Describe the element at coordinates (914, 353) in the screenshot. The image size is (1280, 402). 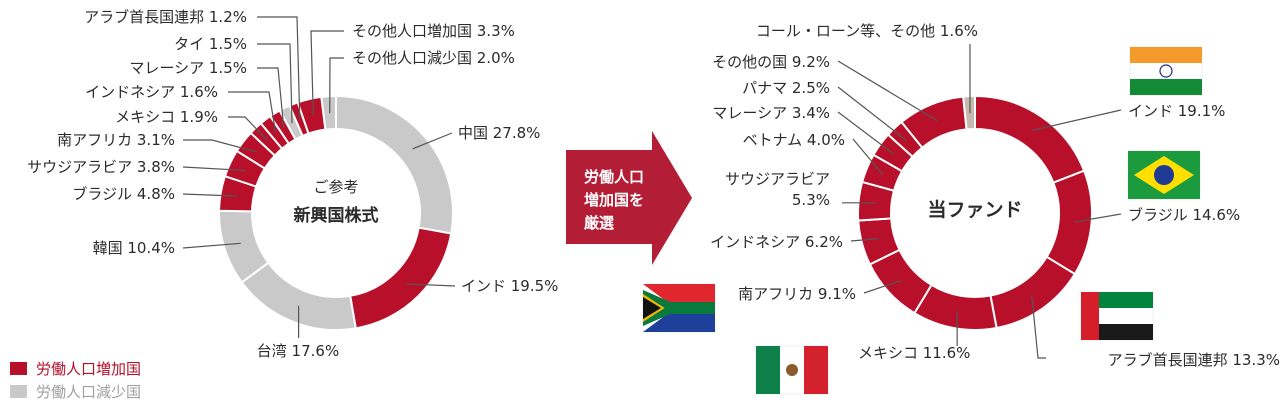
I see `fund-label-4: メキシコ 11.6%` at that location.